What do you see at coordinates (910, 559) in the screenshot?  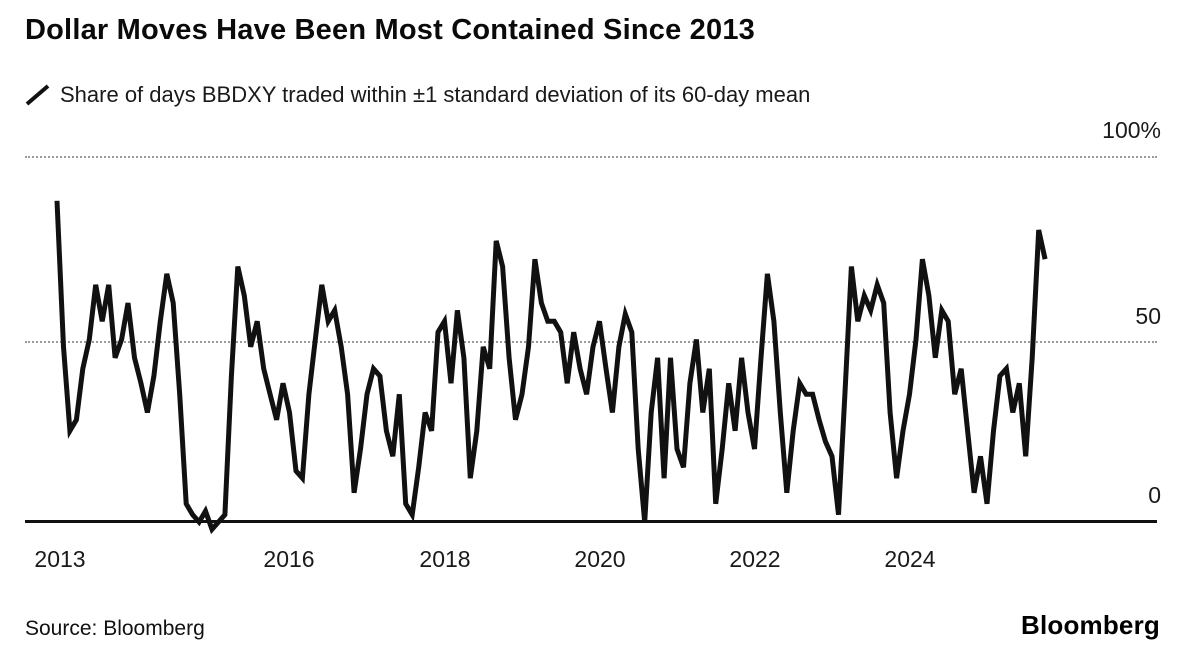 I see `x-axis-label-2024: 2024` at bounding box center [910, 559].